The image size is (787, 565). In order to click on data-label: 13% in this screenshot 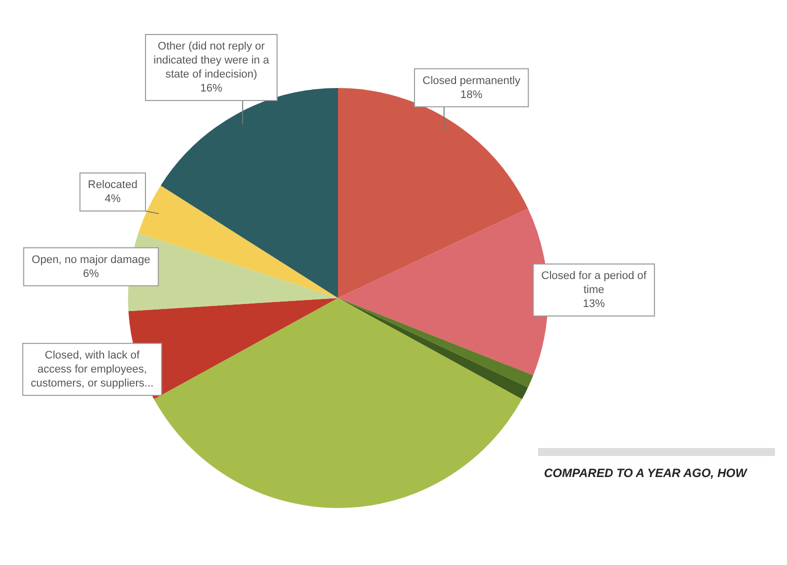, I will do `click(594, 304)`.